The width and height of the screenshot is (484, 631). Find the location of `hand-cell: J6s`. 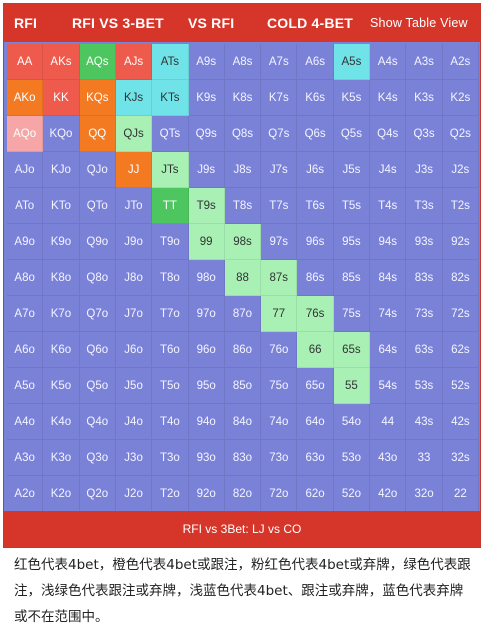

hand-cell: J6s is located at coordinates (315, 170).